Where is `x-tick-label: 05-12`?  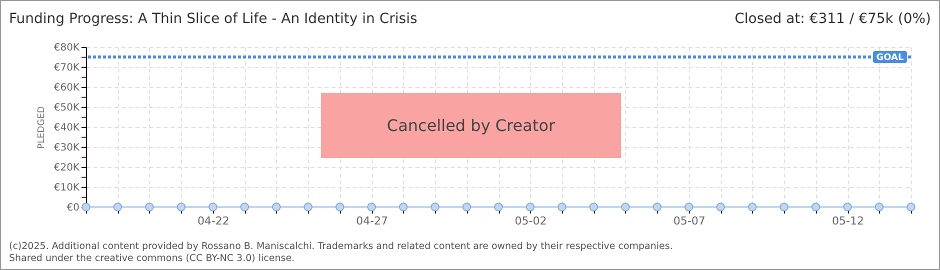
x-tick-label: 05-12 is located at coordinates (848, 221).